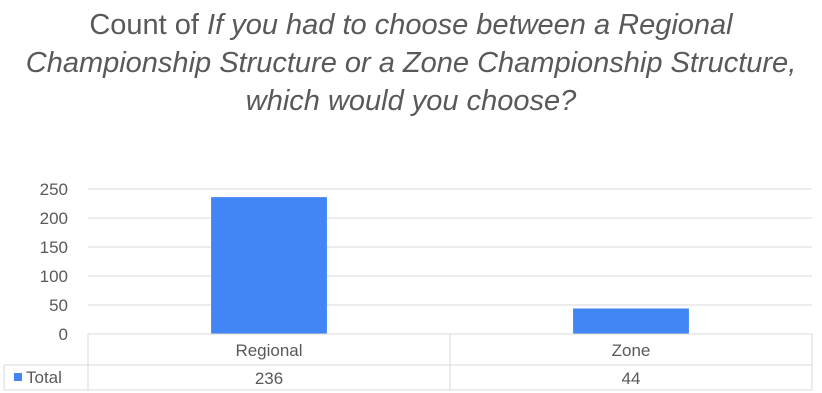  Describe the element at coordinates (54, 247) in the screenshot. I see `y-tick-label: 150` at that location.